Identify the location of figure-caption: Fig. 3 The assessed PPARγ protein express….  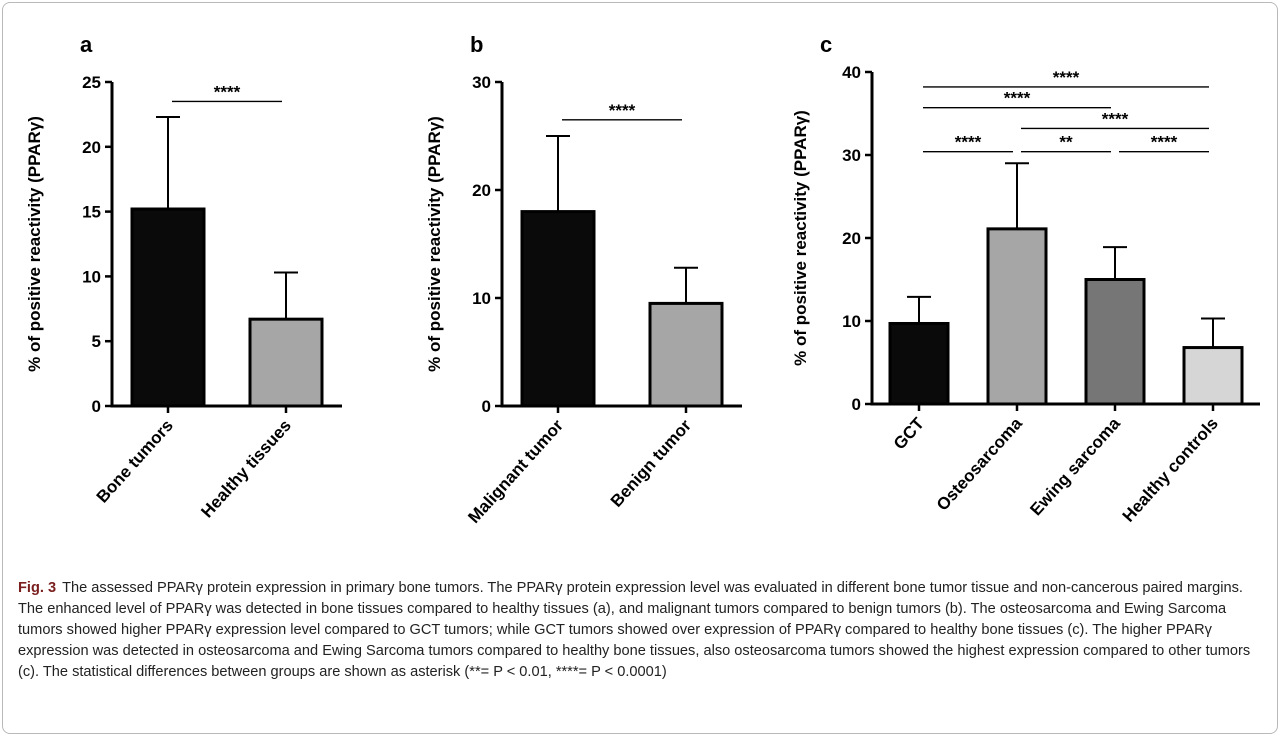
(641, 630).